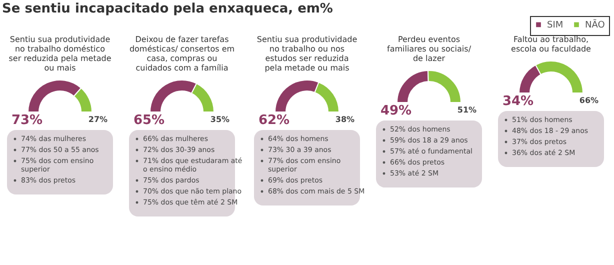 The height and width of the screenshot is (265, 614). I want to click on data-label: 66%, so click(589, 100).